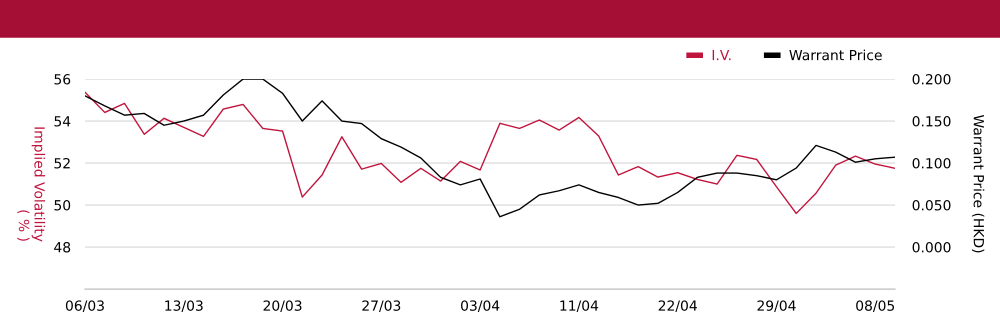 This screenshot has height=324, width=1000. I want to click on x-tick-label: 27/03, so click(381, 306).